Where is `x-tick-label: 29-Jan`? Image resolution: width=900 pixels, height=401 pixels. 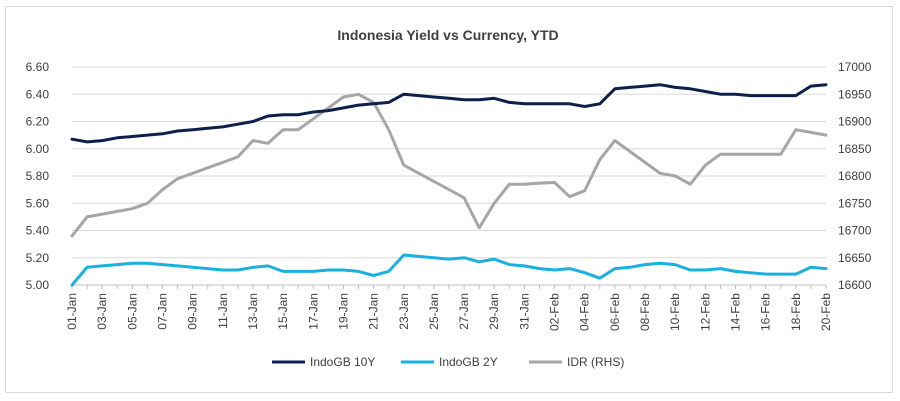 x-tick-label: 29-Jan is located at coordinates (494, 311).